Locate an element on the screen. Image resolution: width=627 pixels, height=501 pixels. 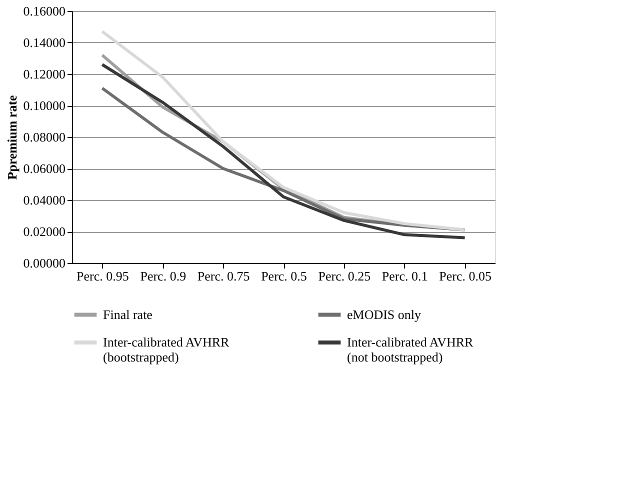
y-tick-label: 0.06000 is located at coordinates (44, 168).